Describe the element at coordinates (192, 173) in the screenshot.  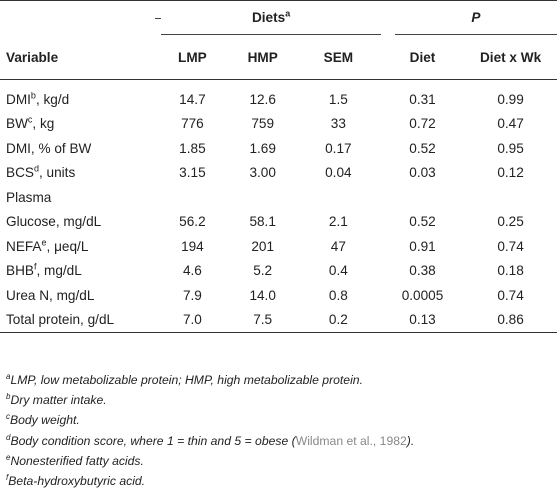
I see `cell-value: 3.15` at that location.